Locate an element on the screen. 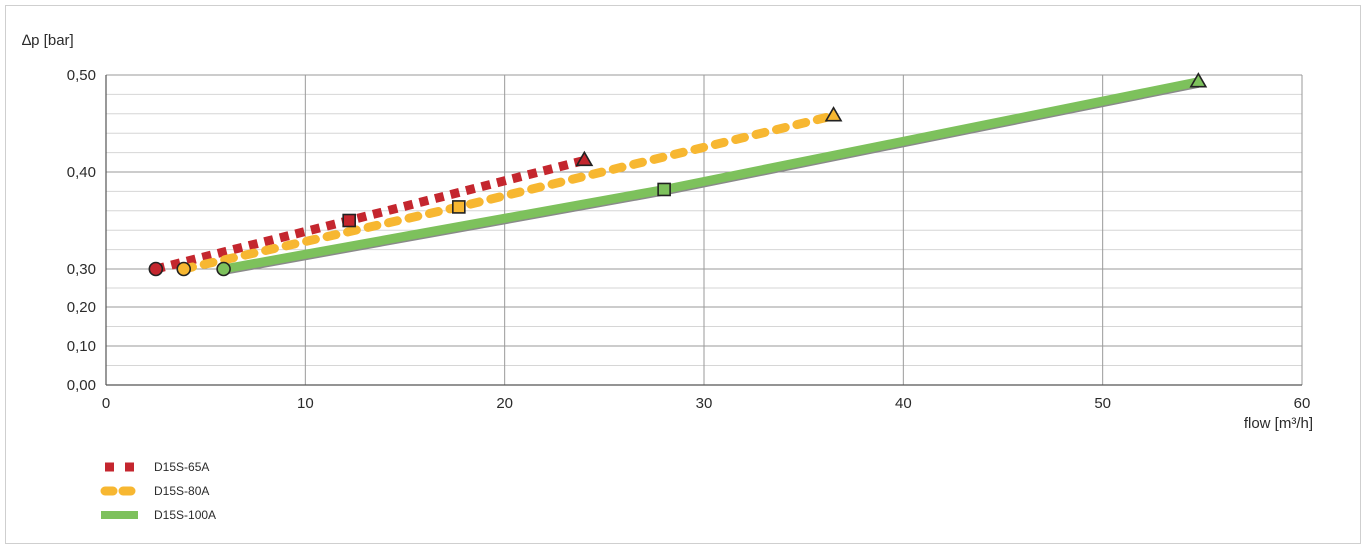 Image resolution: width=1368 pixels, height=551 pixels. x-tick-label: 0 is located at coordinates (106, 403).